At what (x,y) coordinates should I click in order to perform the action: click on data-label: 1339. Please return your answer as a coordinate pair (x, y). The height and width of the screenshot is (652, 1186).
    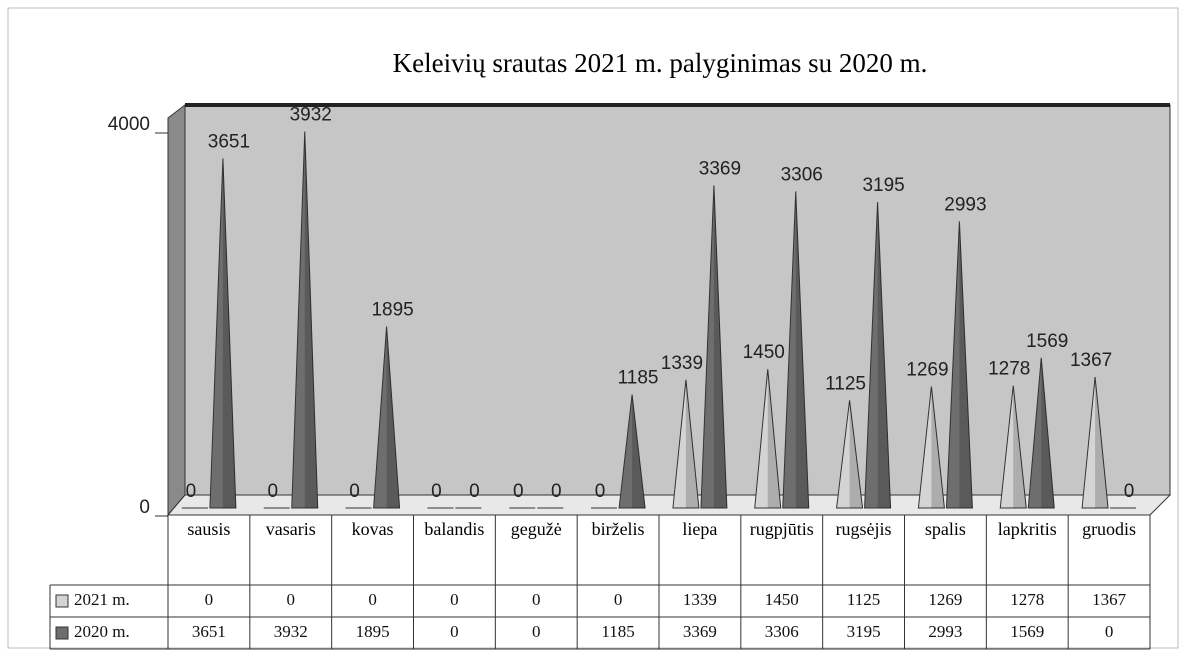
    Looking at the image, I should click on (682, 363).